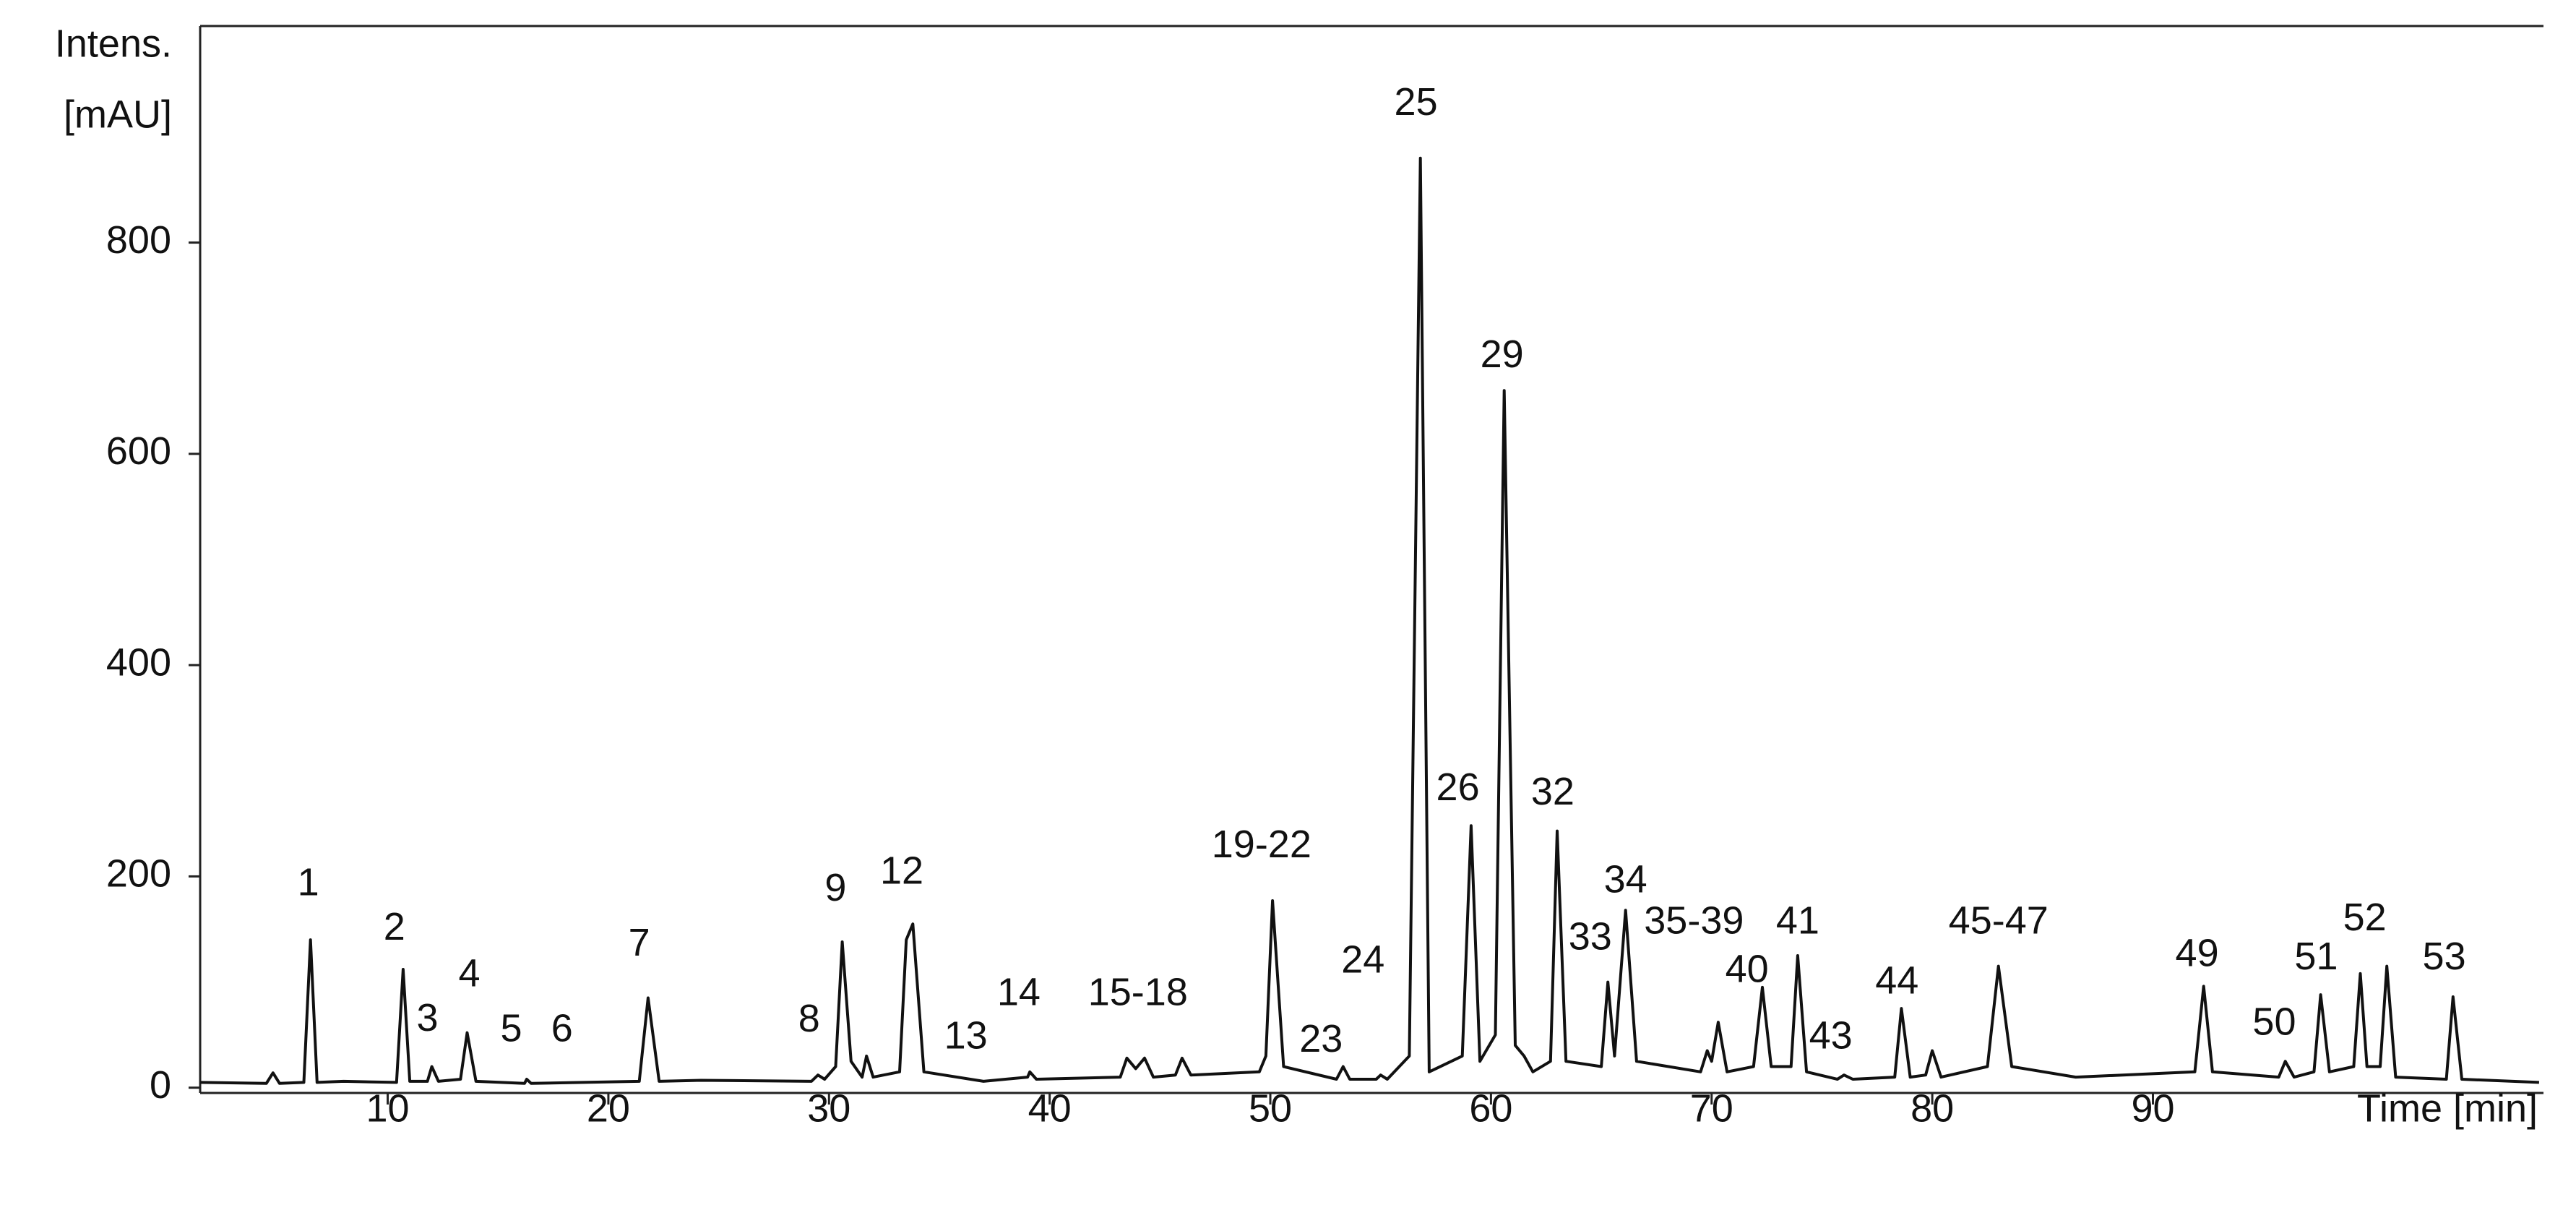 Image resolution: width=2576 pixels, height=1205 pixels. I want to click on x-tick-label: 10, so click(388, 1108).